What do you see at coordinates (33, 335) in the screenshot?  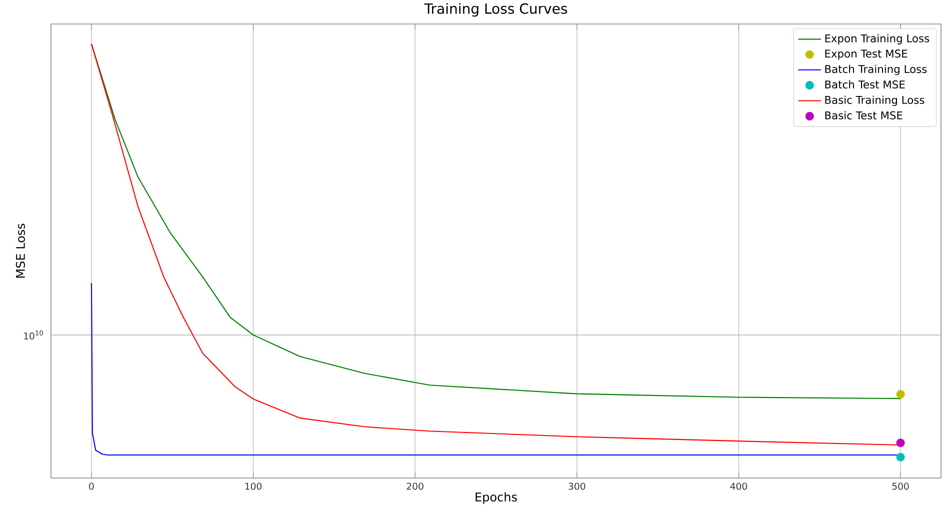 I see `text: 10$^{10}$` at bounding box center [33, 335].